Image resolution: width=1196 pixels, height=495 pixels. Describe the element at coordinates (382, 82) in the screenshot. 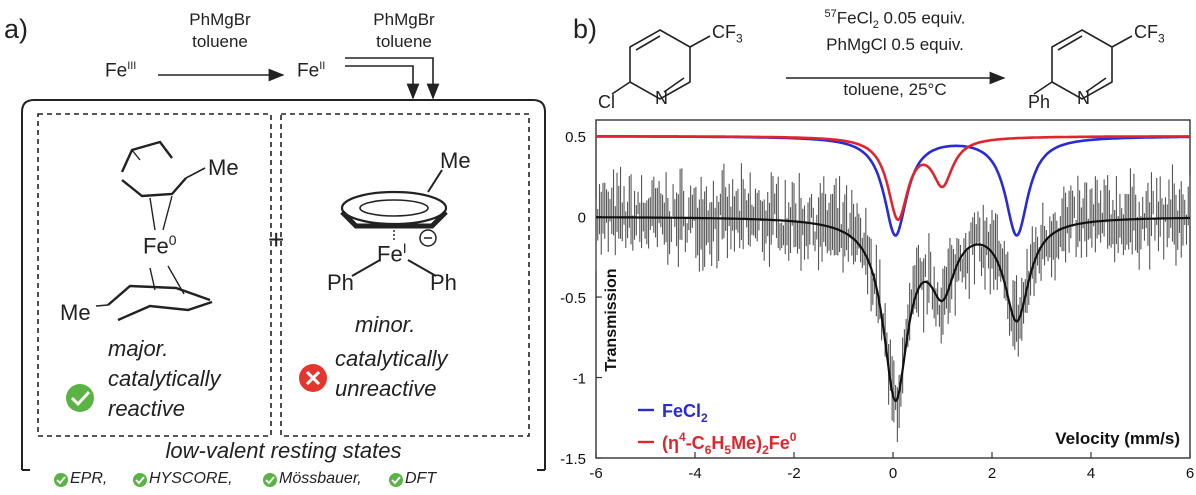

I see `step2-arrow-inner` at that location.